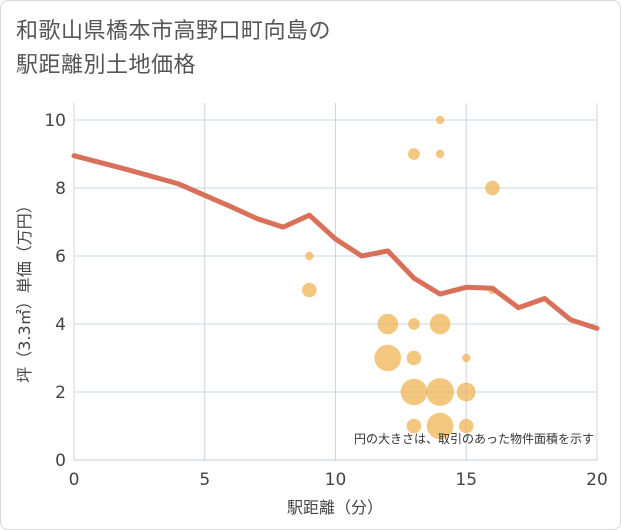 The height and width of the screenshot is (530, 621). What do you see at coordinates (474, 438) in the screenshot?
I see `size-note: 円の大きさは、取引のあった物件面積を示す` at bounding box center [474, 438].